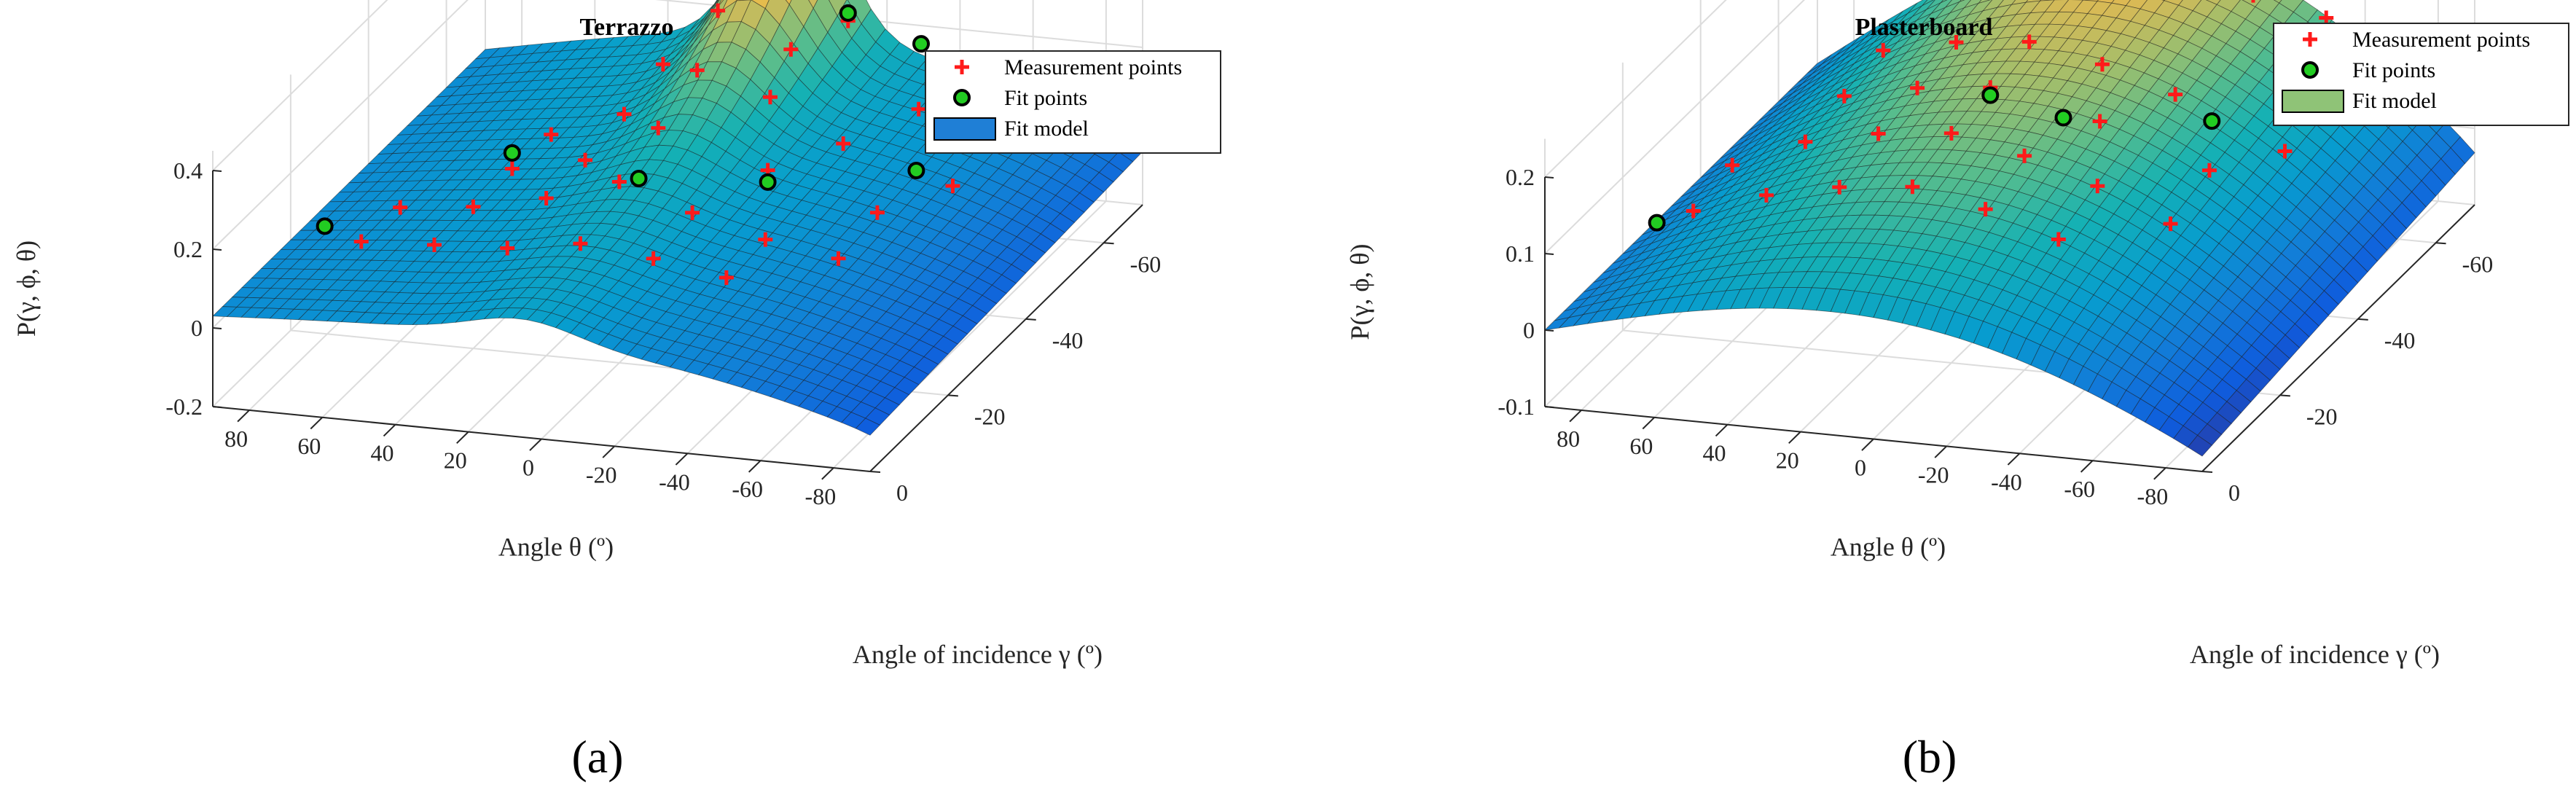 This screenshot has width=2576, height=795. I want to click on z-tick-label: -0.2, so click(184, 406).